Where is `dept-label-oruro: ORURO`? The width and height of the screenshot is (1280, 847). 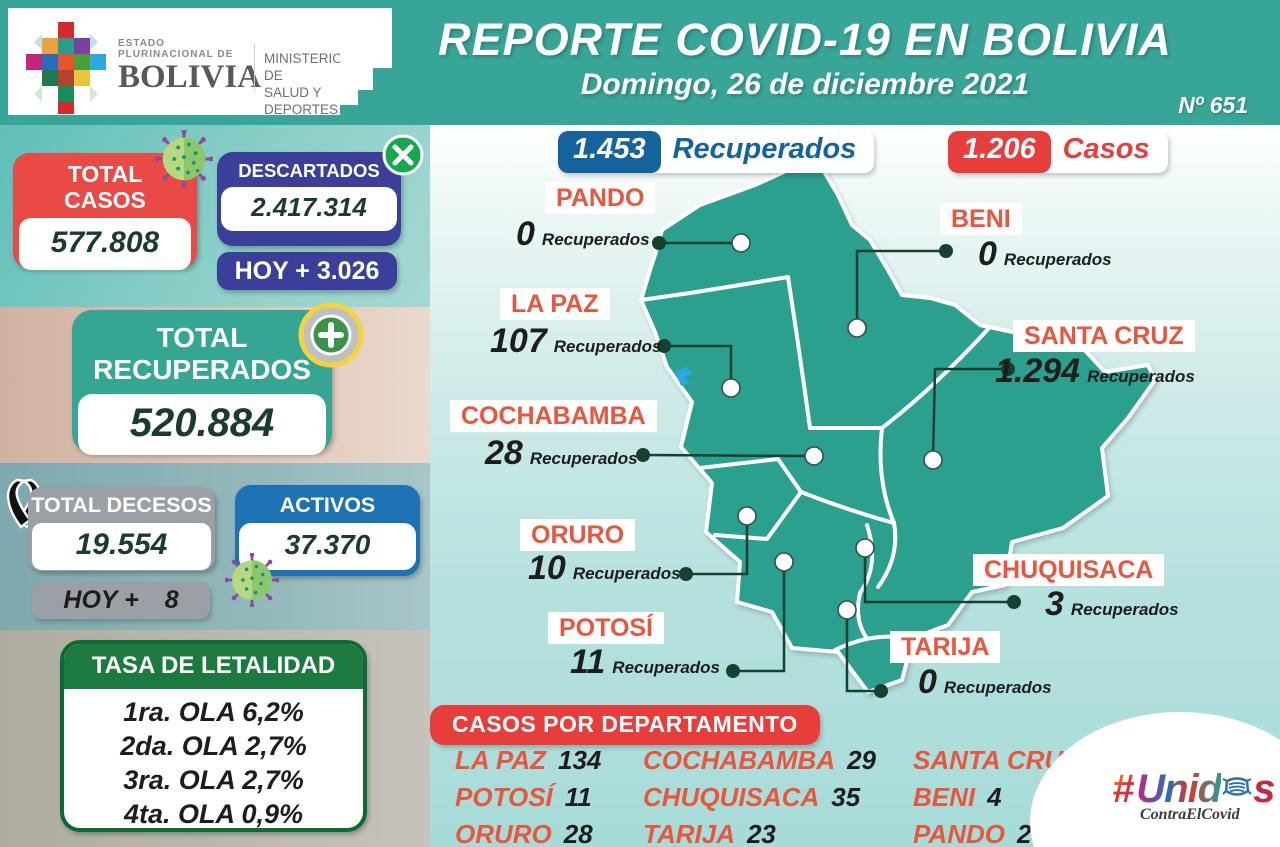 dept-label-oruro: ORURO is located at coordinates (578, 535).